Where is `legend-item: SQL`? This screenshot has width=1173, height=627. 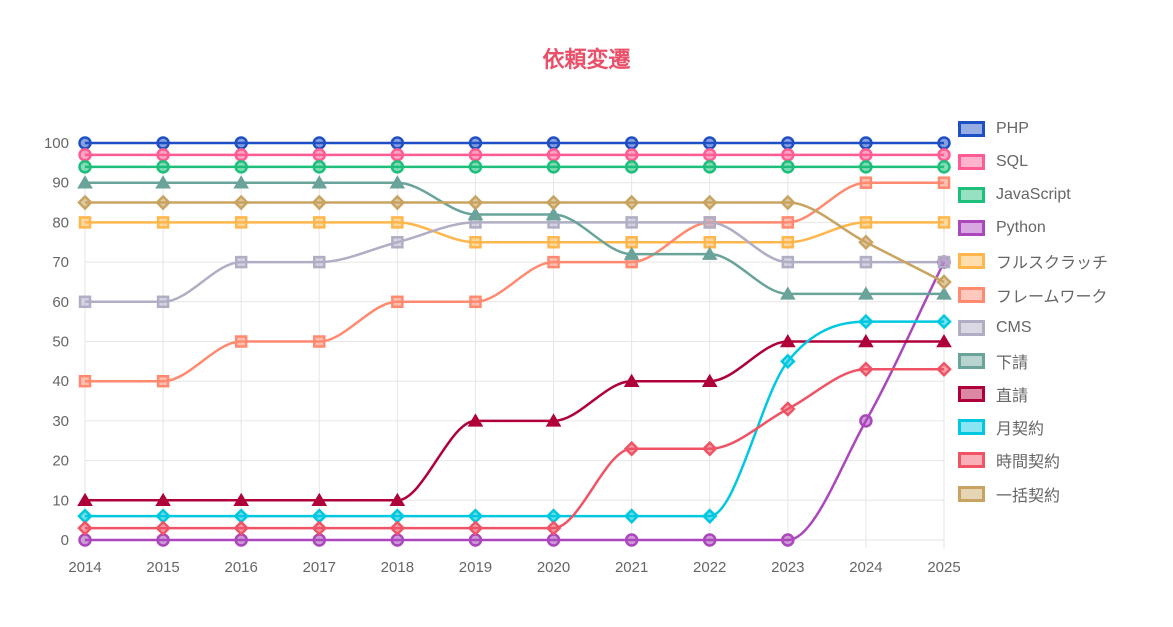
legend-item: SQL is located at coordinates (1033, 161).